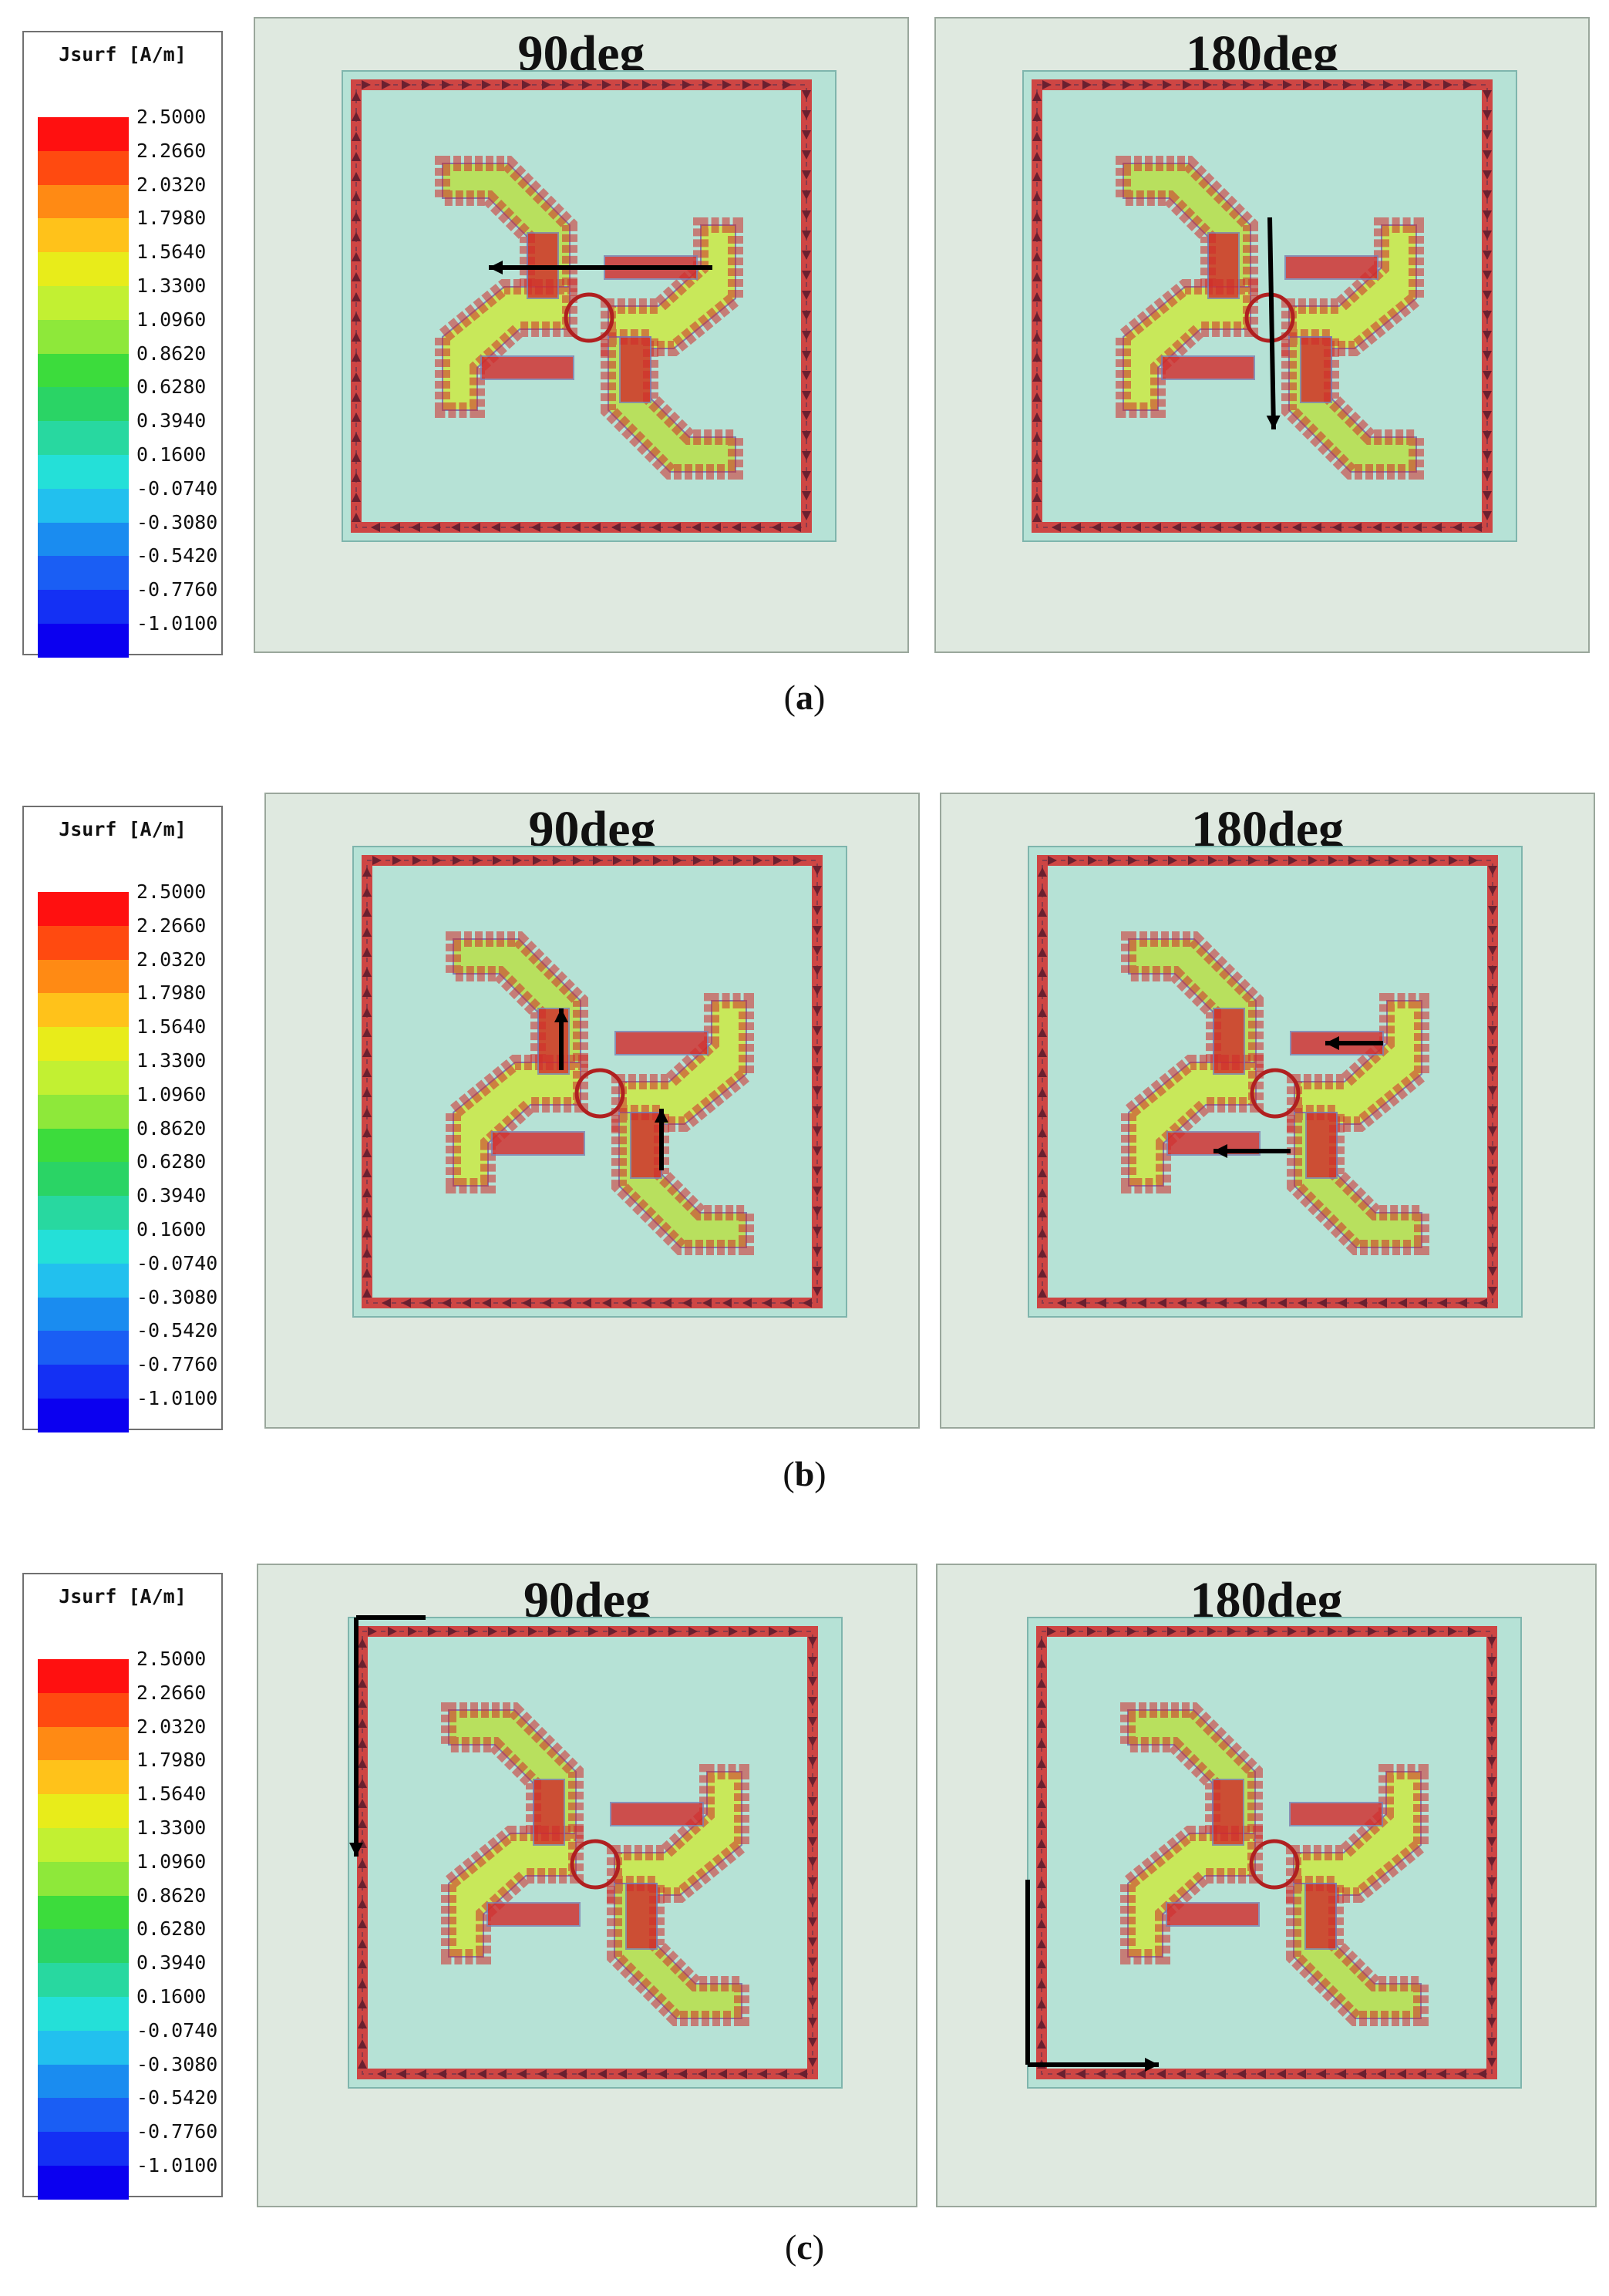 This screenshot has width=1609, height=2296. I want to click on stub-current, so click(1320, 1916).